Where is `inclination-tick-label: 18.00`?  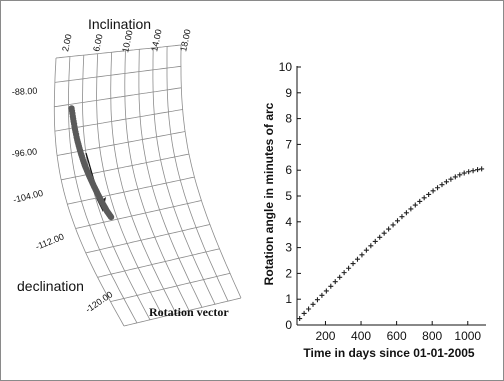
inclination-tick-label: 18.00 is located at coordinates (185, 40).